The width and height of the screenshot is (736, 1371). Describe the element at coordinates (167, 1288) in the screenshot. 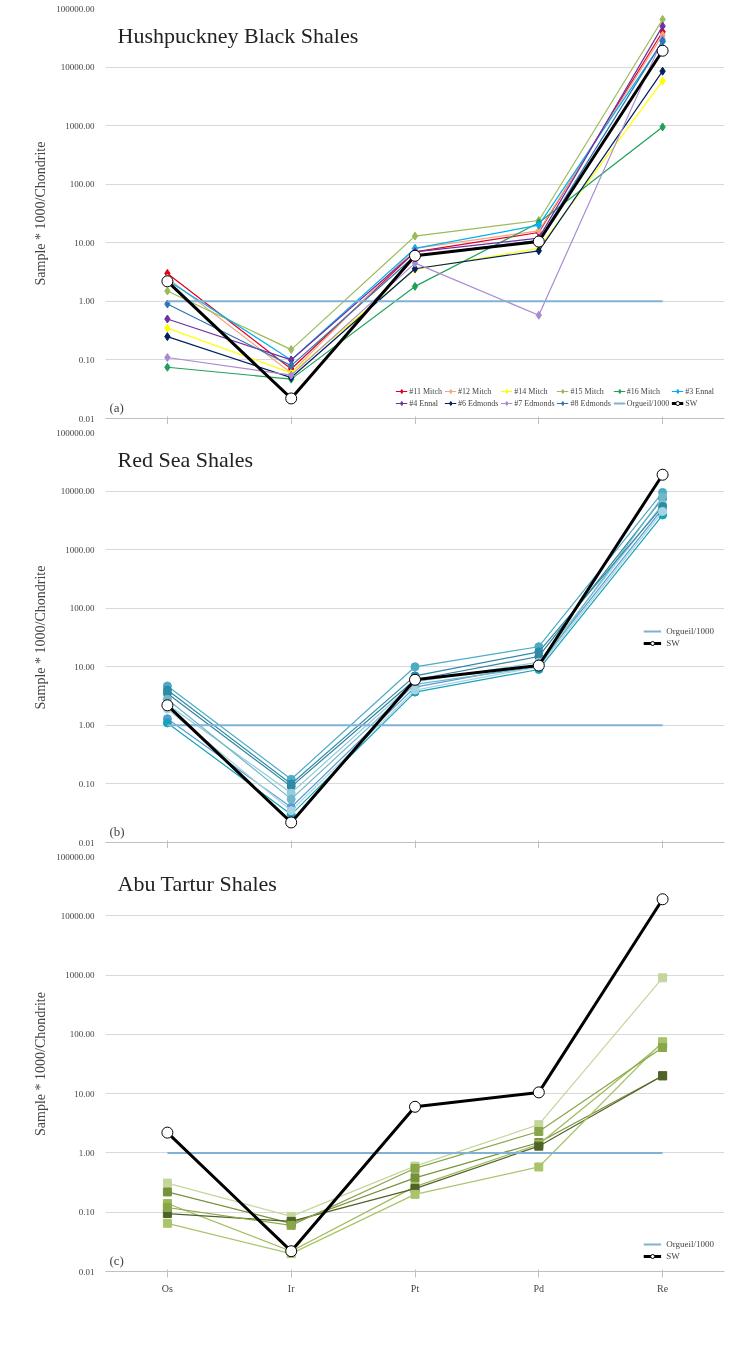

I see `x-tick-label: Os` at that location.